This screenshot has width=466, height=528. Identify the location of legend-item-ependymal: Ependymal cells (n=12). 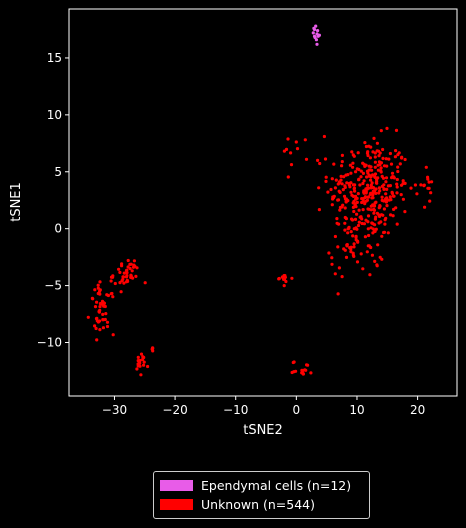
(261, 485).